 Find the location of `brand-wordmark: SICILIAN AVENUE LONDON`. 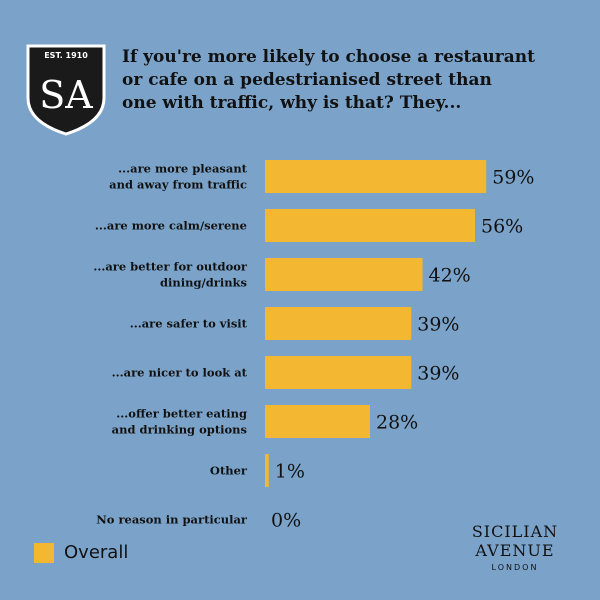

brand-wordmark: SICILIAN AVENUE LONDON is located at coordinates (515, 547).